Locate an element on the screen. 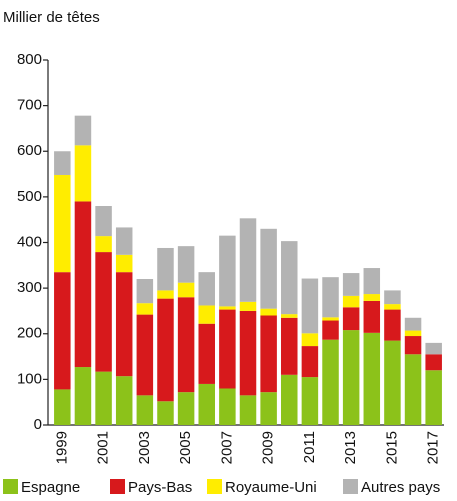 This screenshot has width=457, height=501. y-tick-label: 200 is located at coordinates (29, 333).